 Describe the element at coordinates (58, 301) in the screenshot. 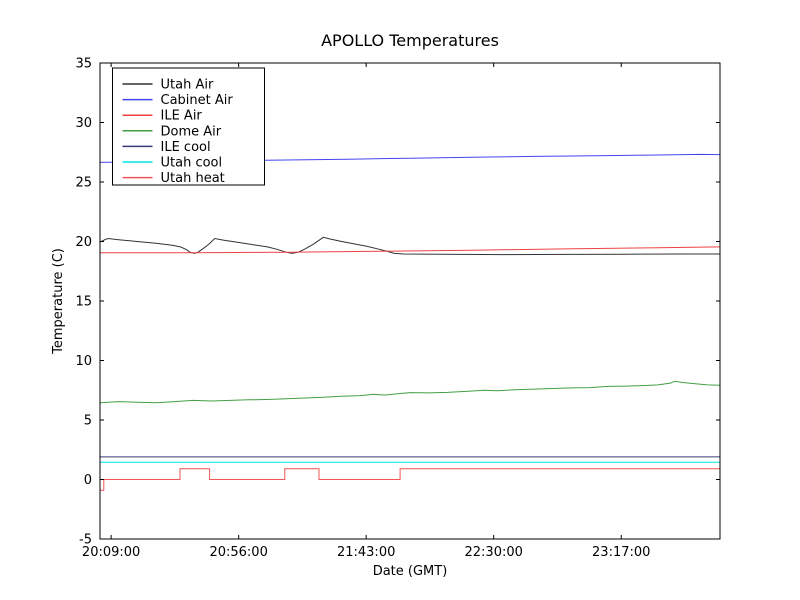

I see `y-axis-label: Temperature (C)` at that location.